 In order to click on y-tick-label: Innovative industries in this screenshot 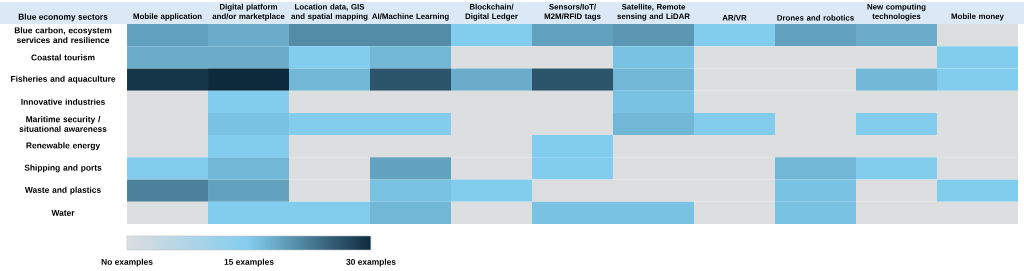, I will do `click(63, 101)`.